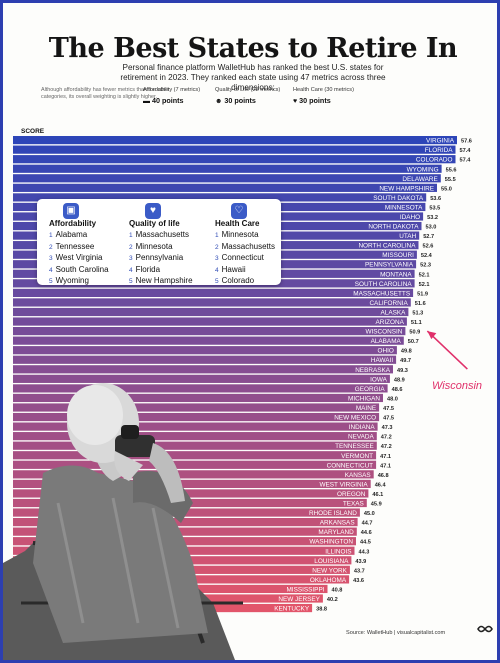  I want to click on dimension-quality-of-life: Quality of Life (22 metrics) ☻ 30 points, so click(254, 96).